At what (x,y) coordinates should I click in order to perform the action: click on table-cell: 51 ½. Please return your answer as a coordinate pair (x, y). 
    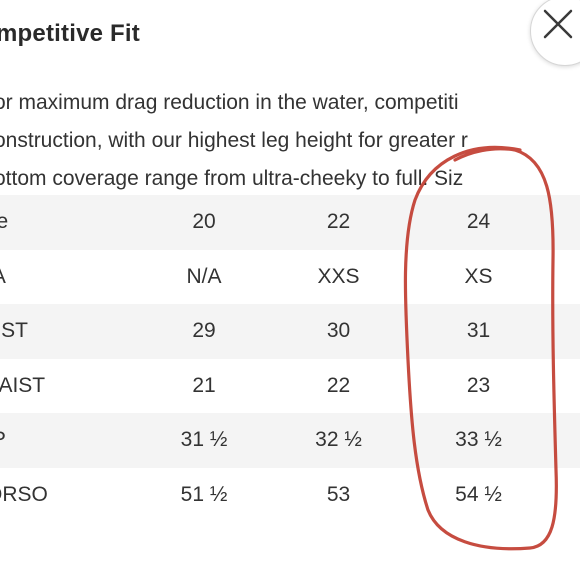
    Looking at the image, I should click on (204, 494).